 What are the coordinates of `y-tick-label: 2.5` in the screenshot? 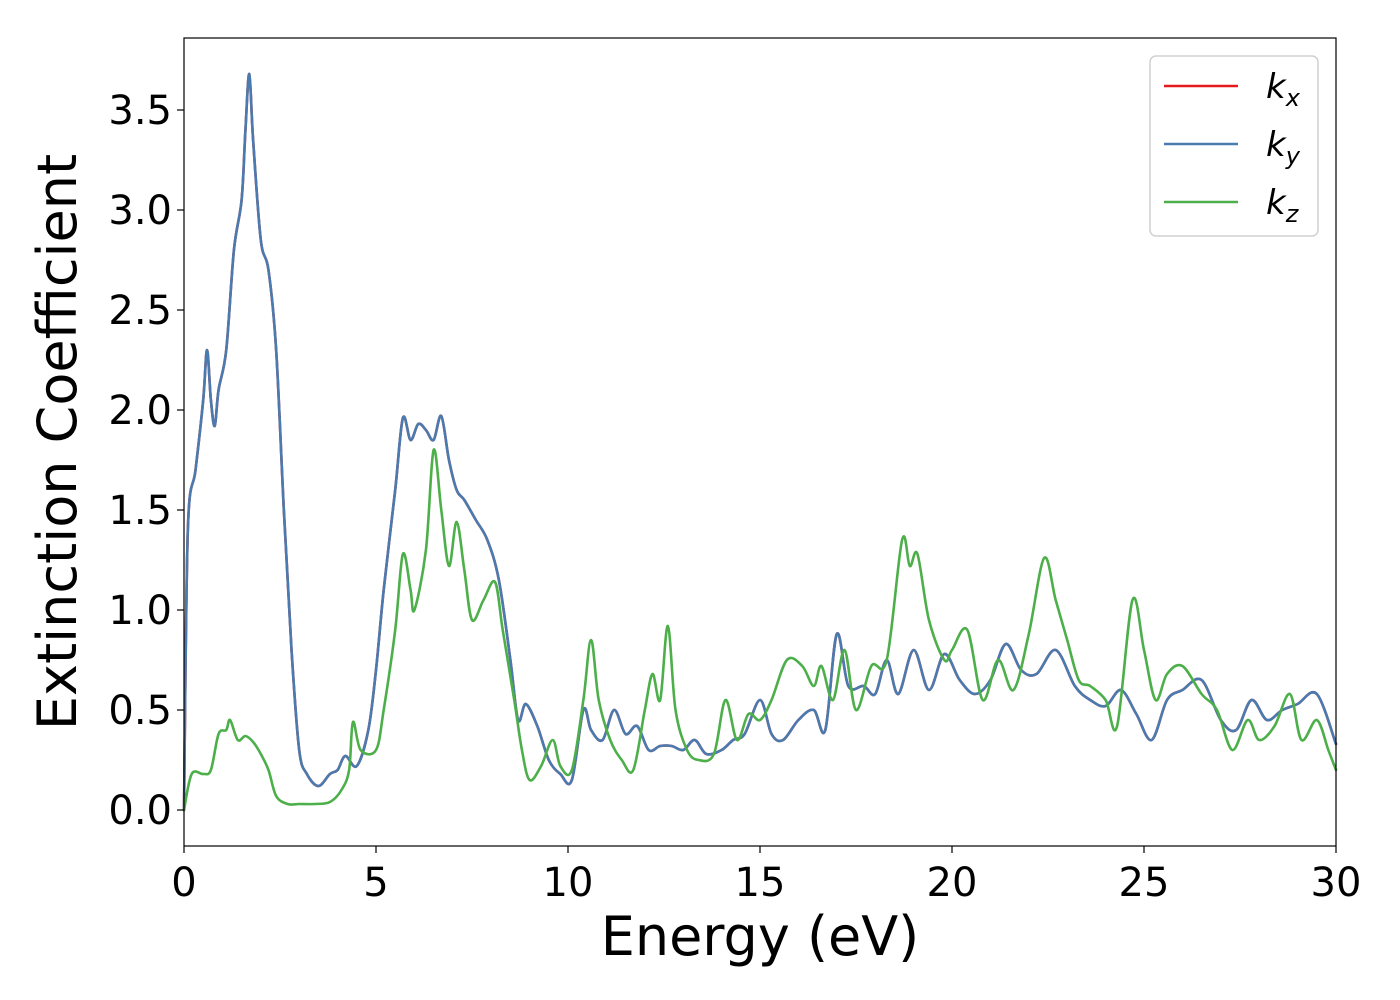 It's located at (140, 311).